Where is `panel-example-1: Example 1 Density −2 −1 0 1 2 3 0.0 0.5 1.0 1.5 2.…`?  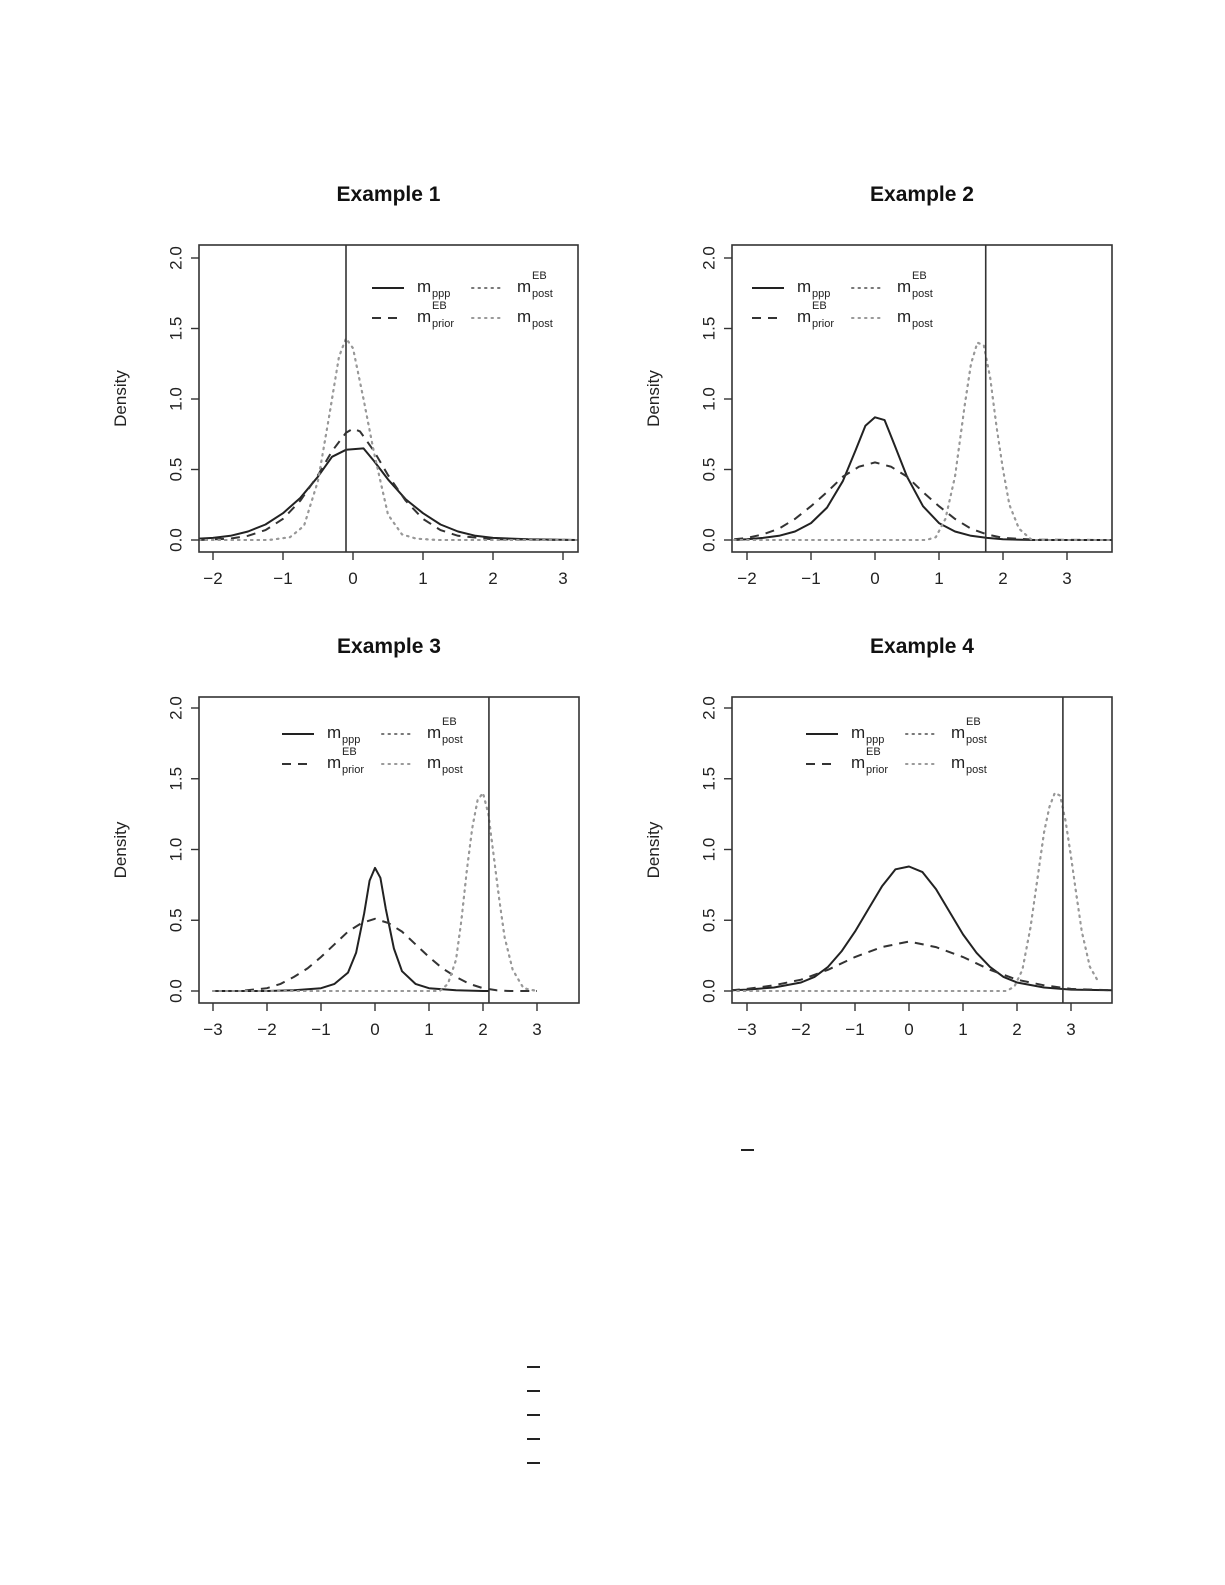
panel-example-1: Example 1 Density −2 −1 0 1 2 3 0.0 0.5 1.0 1.5 2.… is located at coordinates (345, 385).